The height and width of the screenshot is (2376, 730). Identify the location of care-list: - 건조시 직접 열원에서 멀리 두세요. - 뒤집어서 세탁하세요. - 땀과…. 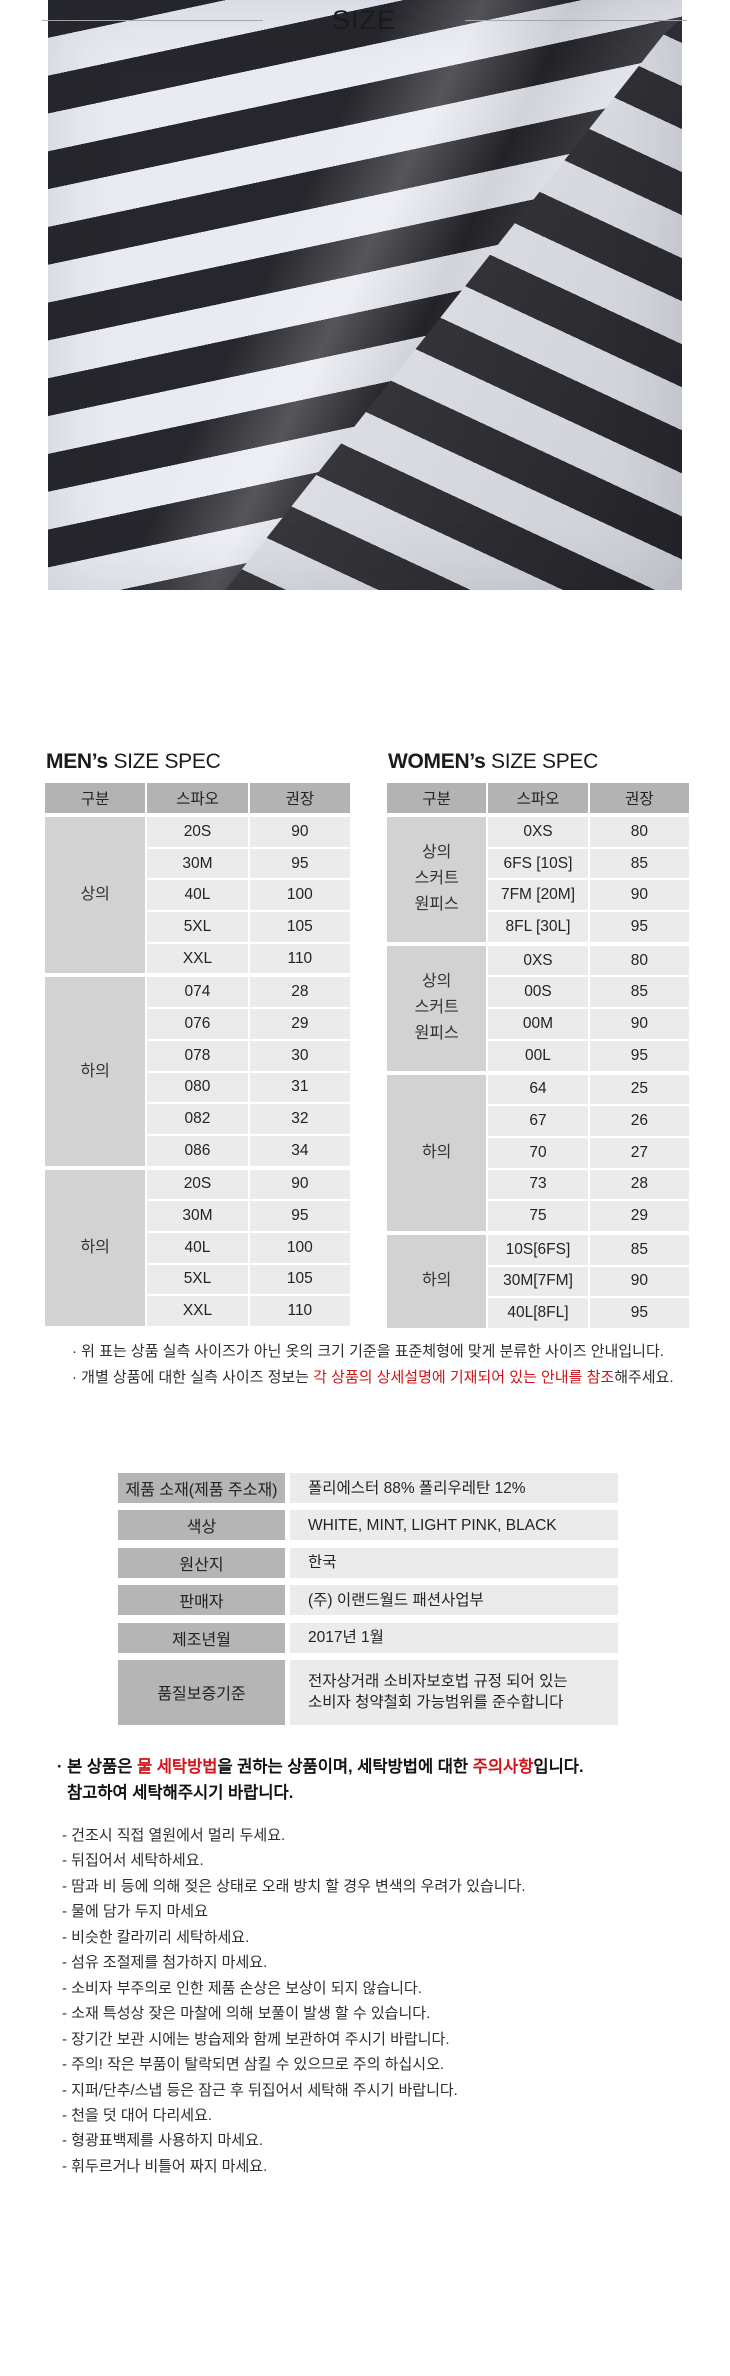
(294, 2001).